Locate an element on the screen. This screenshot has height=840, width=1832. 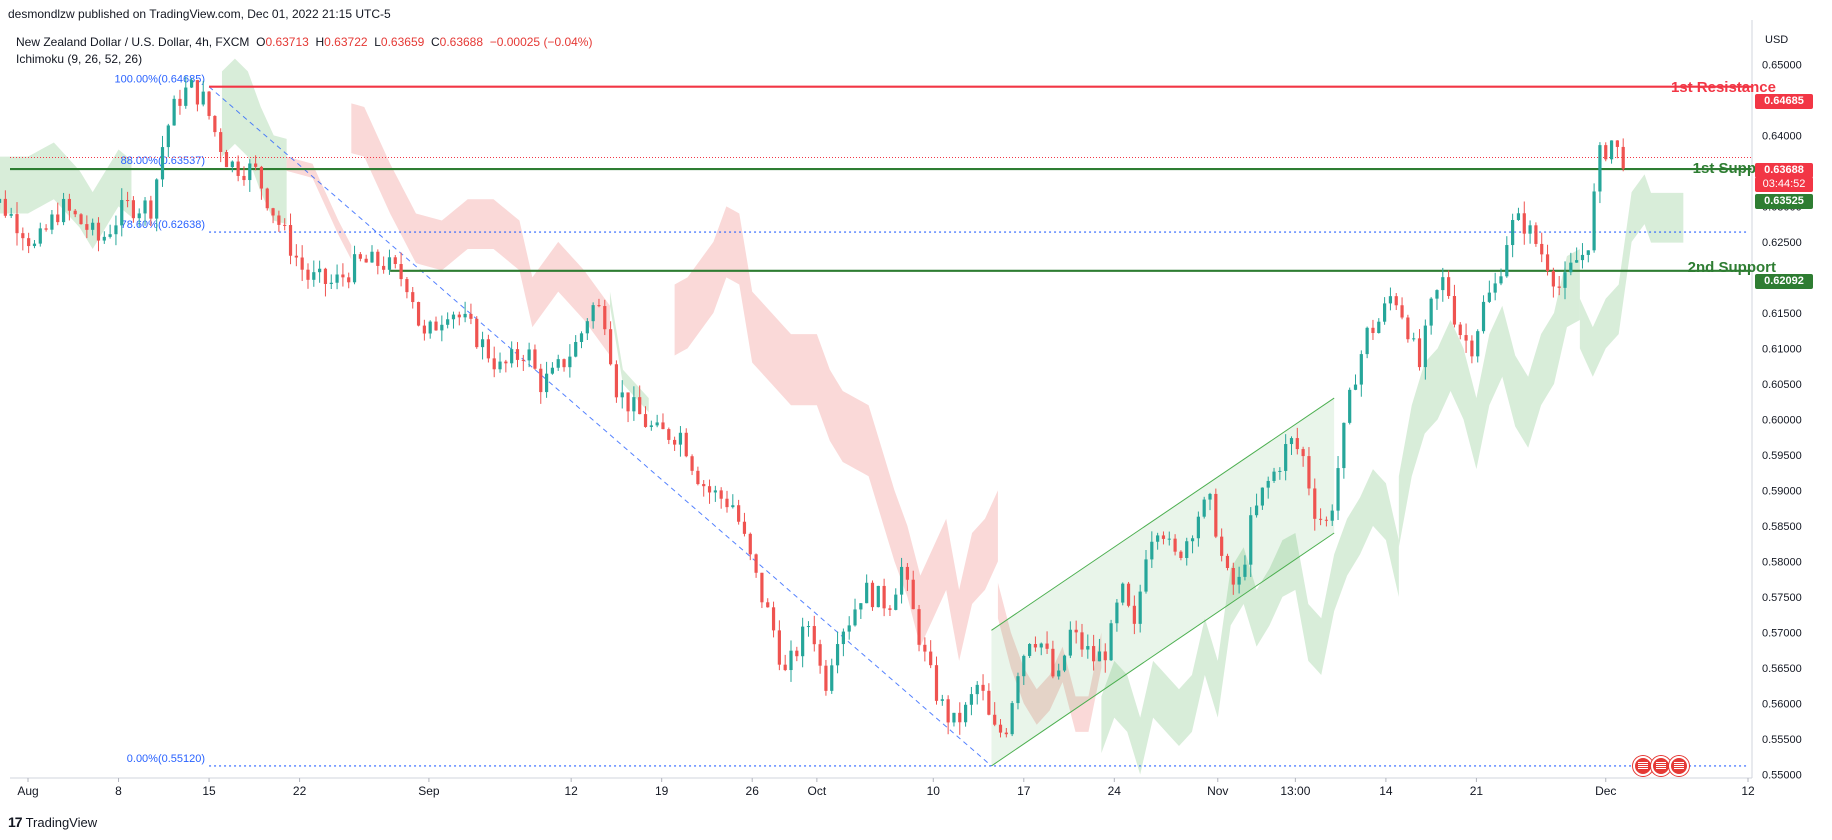
x-tick-label: 26 is located at coordinates (753, 791).